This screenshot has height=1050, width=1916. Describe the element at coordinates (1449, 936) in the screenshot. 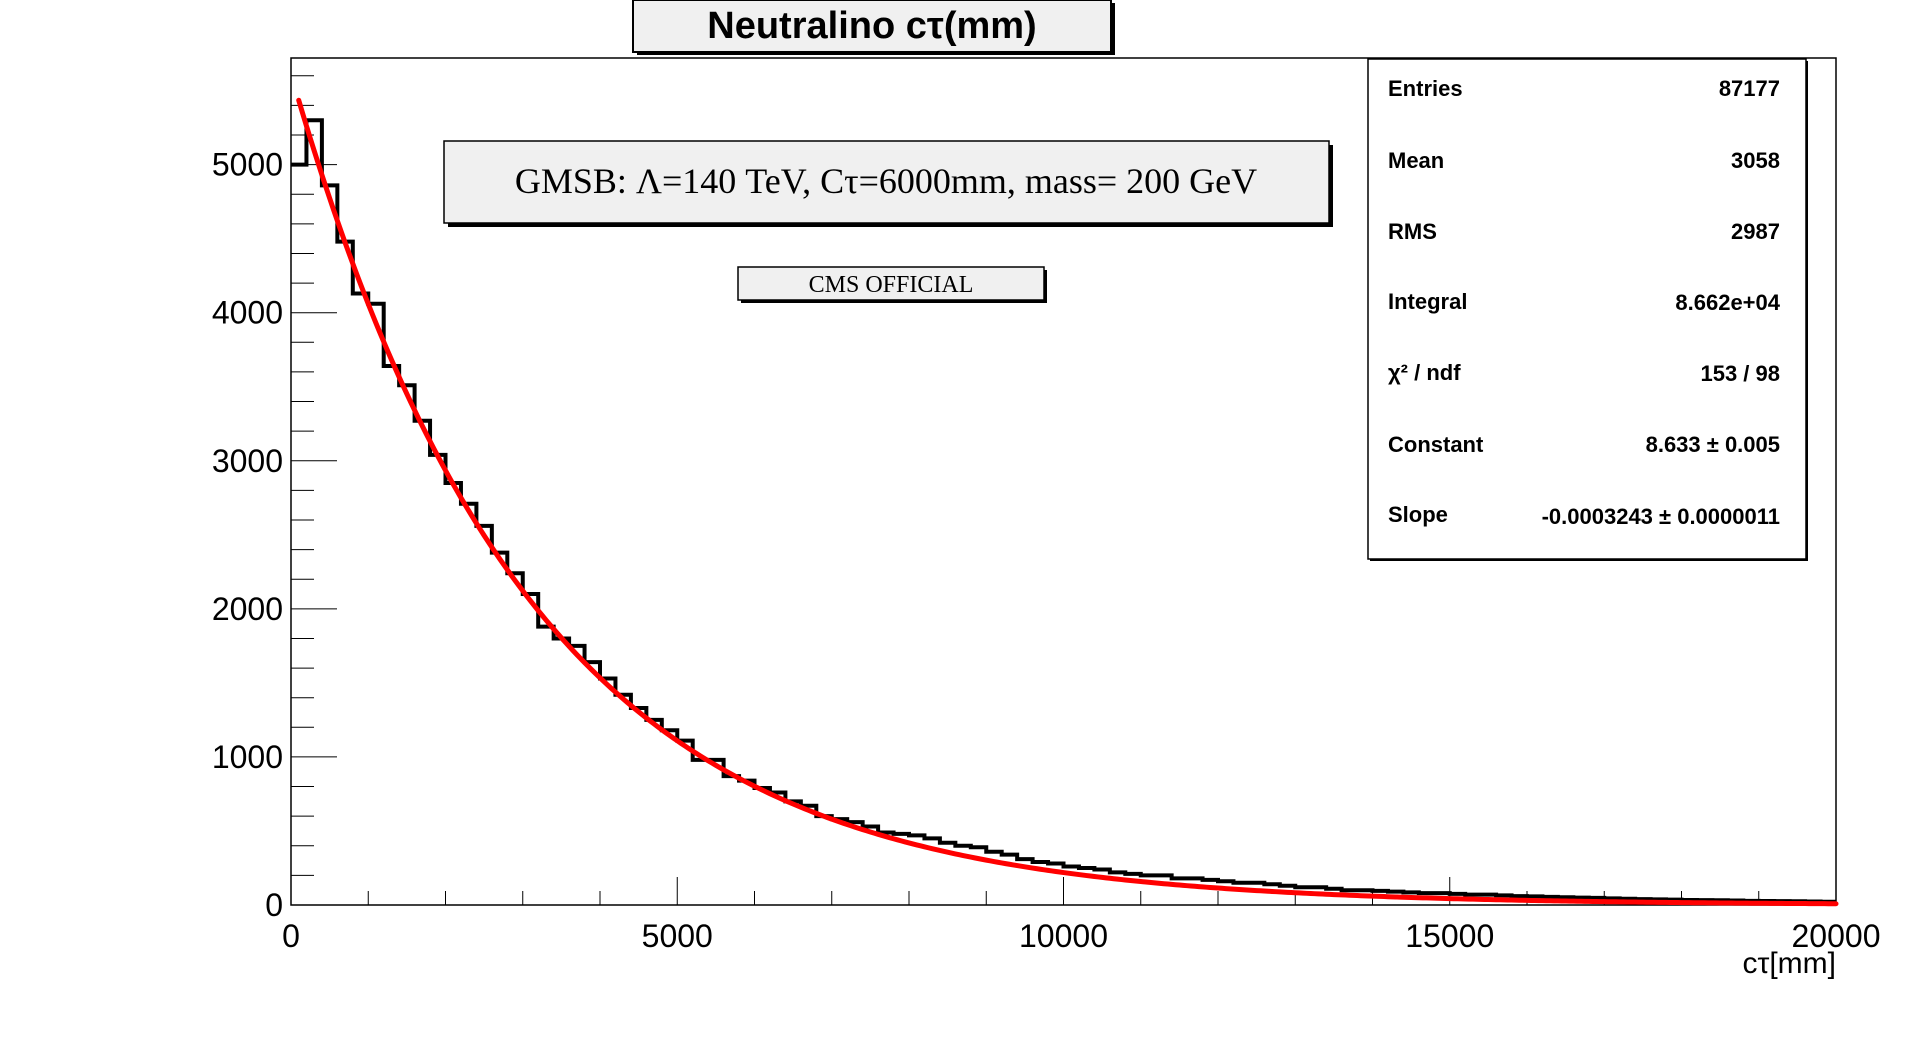

I see `x-tick-label: 15000` at that location.